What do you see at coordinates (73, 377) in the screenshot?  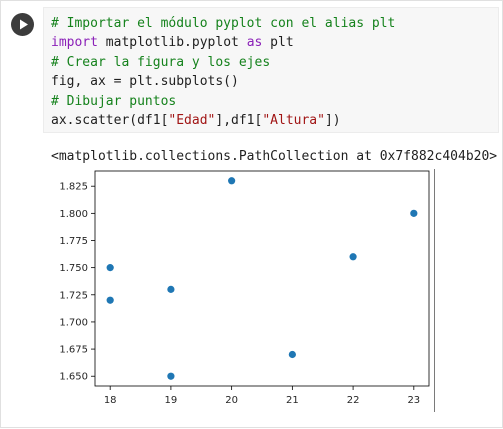 I see `y-tick-label: 1.650` at bounding box center [73, 377].